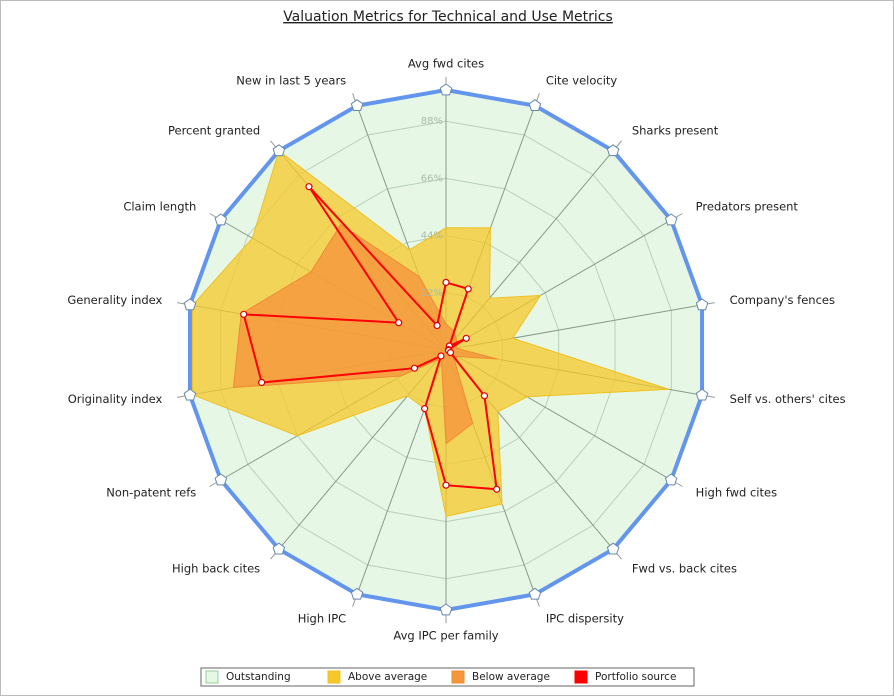 This screenshot has height=696, width=894. Describe the element at coordinates (114, 300) in the screenshot. I see `axis-label: Generality index` at that location.